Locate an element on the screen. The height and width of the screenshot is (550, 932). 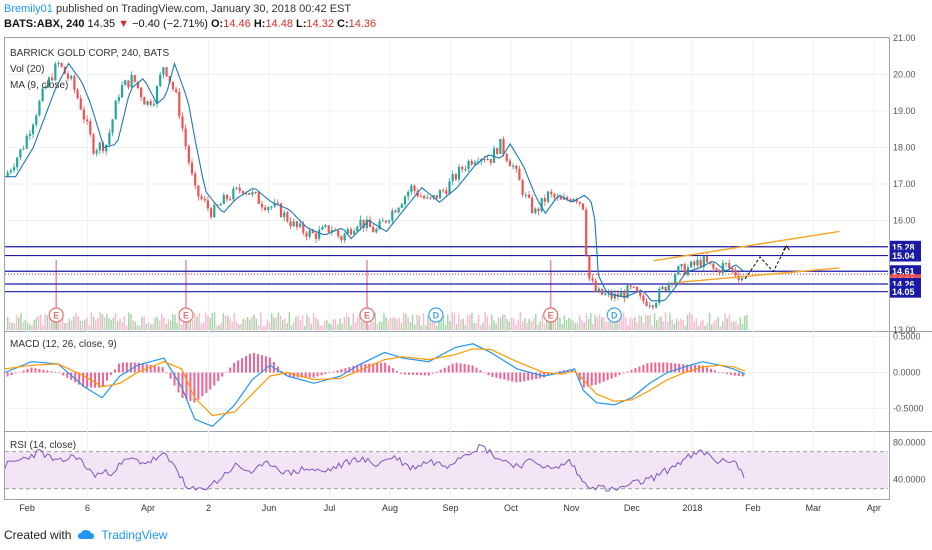
author-link: Bremily01 is located at coordinates (28, 9).